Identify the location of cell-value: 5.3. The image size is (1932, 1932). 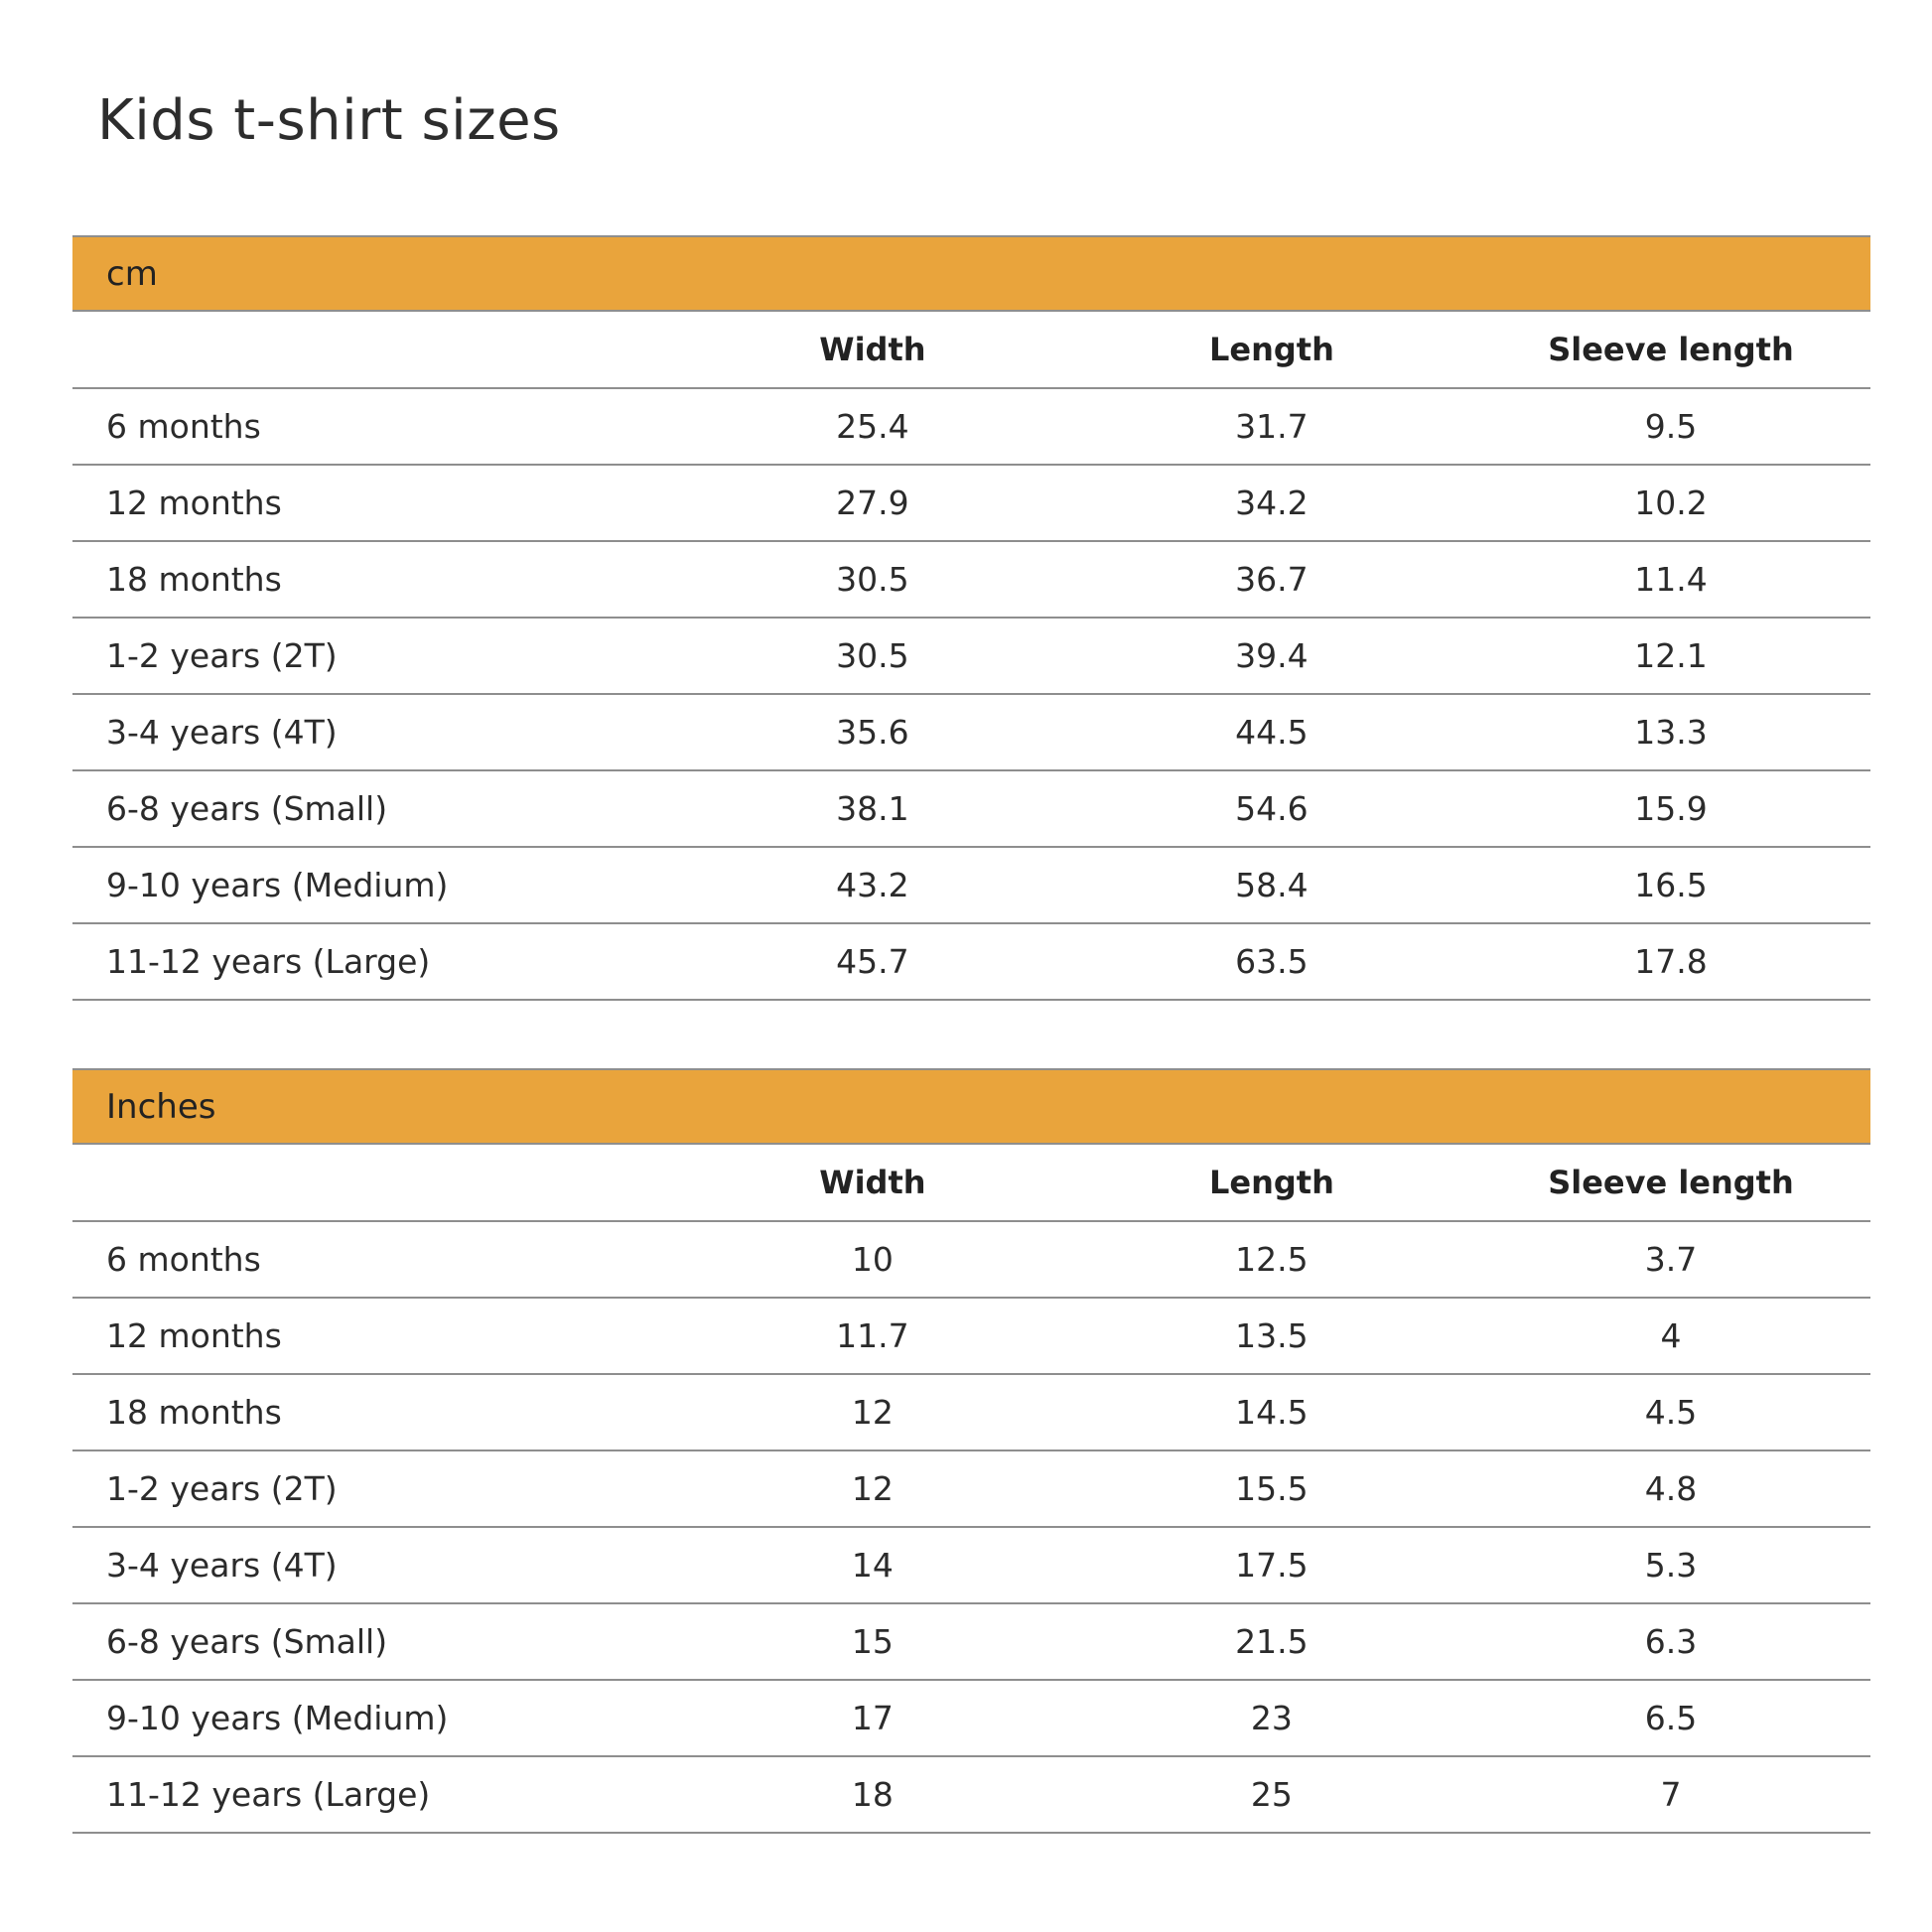
(1671, 1566).